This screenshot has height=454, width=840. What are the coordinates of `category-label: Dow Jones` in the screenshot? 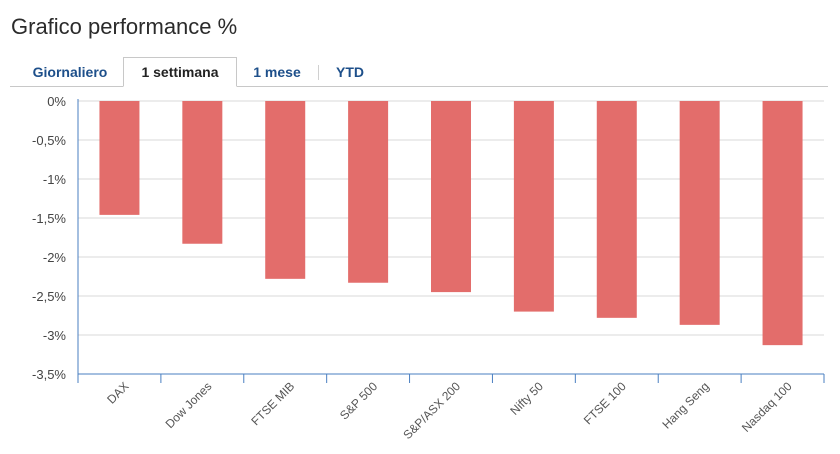 It's located at (189, 405).